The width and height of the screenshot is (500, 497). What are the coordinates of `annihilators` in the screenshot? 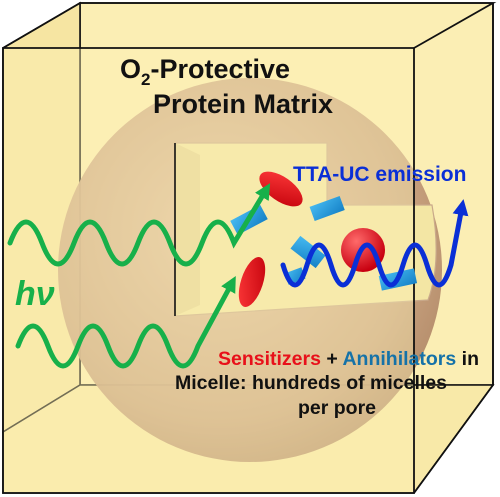 It's located at (324, 243).